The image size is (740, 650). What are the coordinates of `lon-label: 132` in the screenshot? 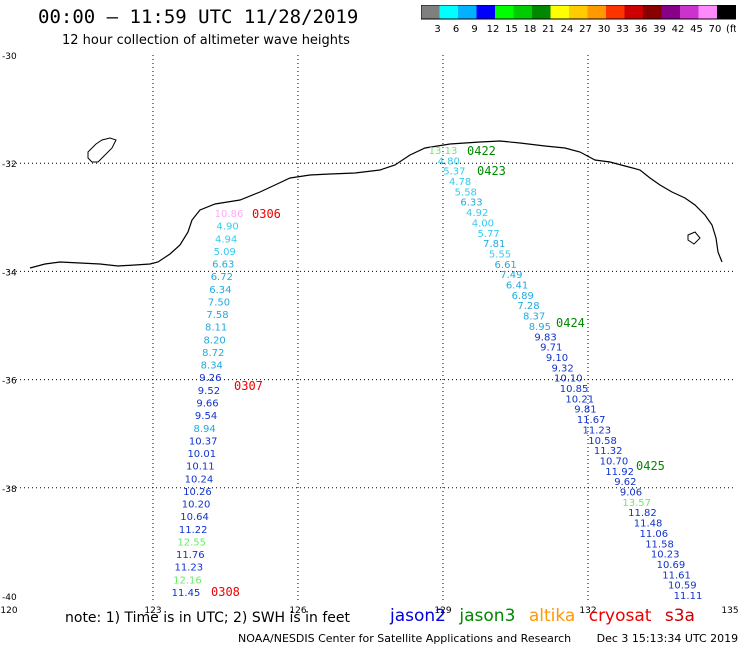 It's located at (587, 611).